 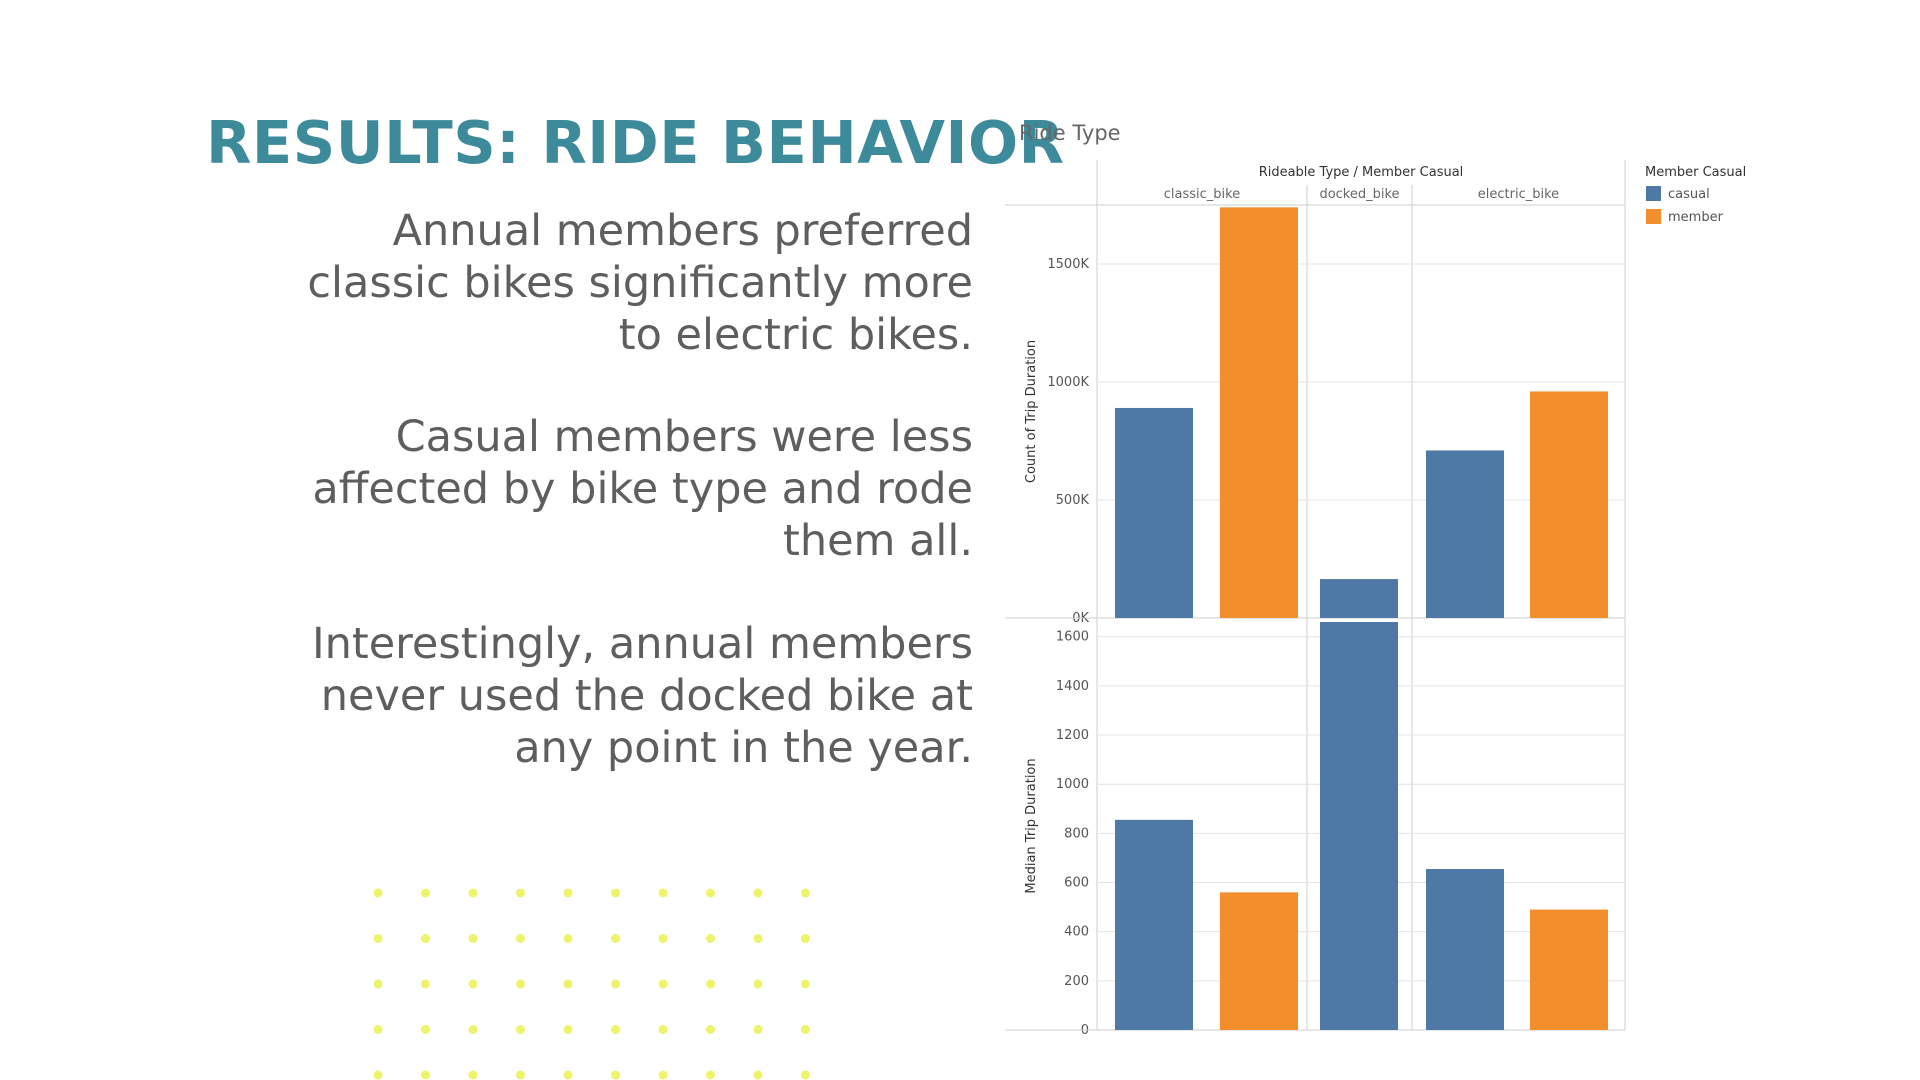 What do you see at coordinates (1031, 411) in the screenshot?
I see `y-axis-label: Count of Trip Duration` at bounding box center [1031, 411].